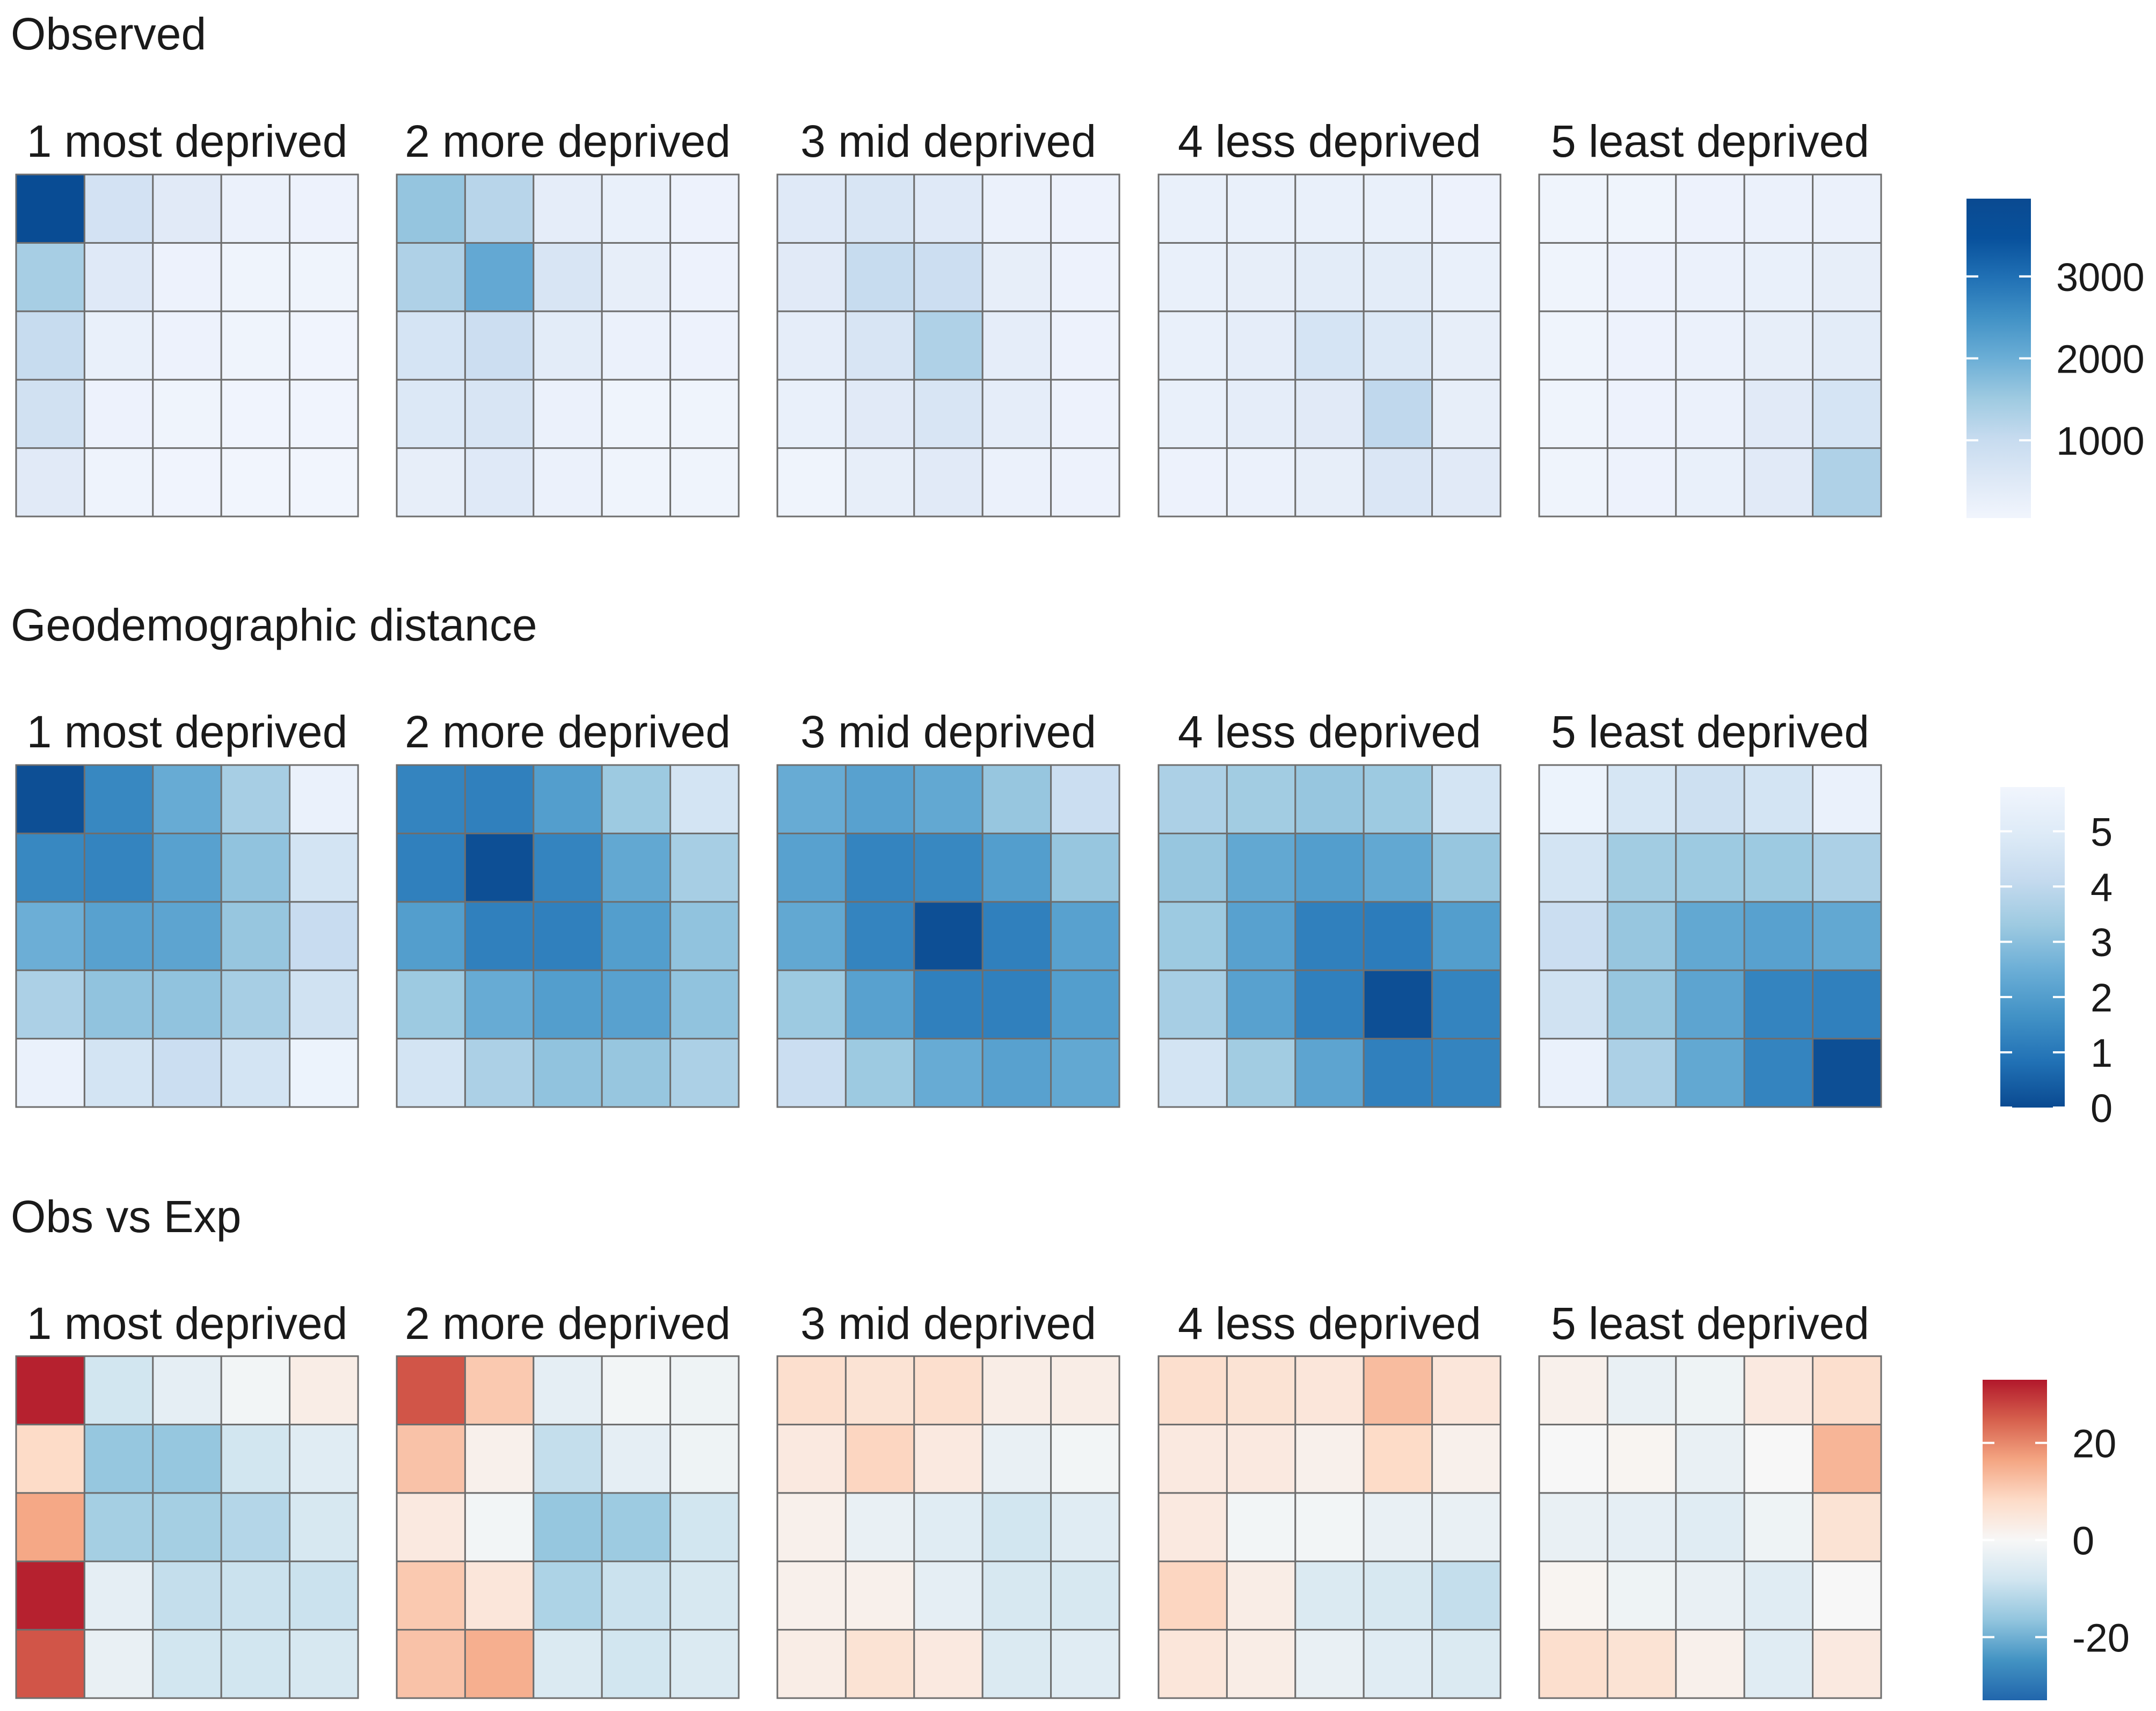  Describe the element at coordinates (1710, 141) in the screenshot. I see `facet-label: 5 least deprived` at that location.